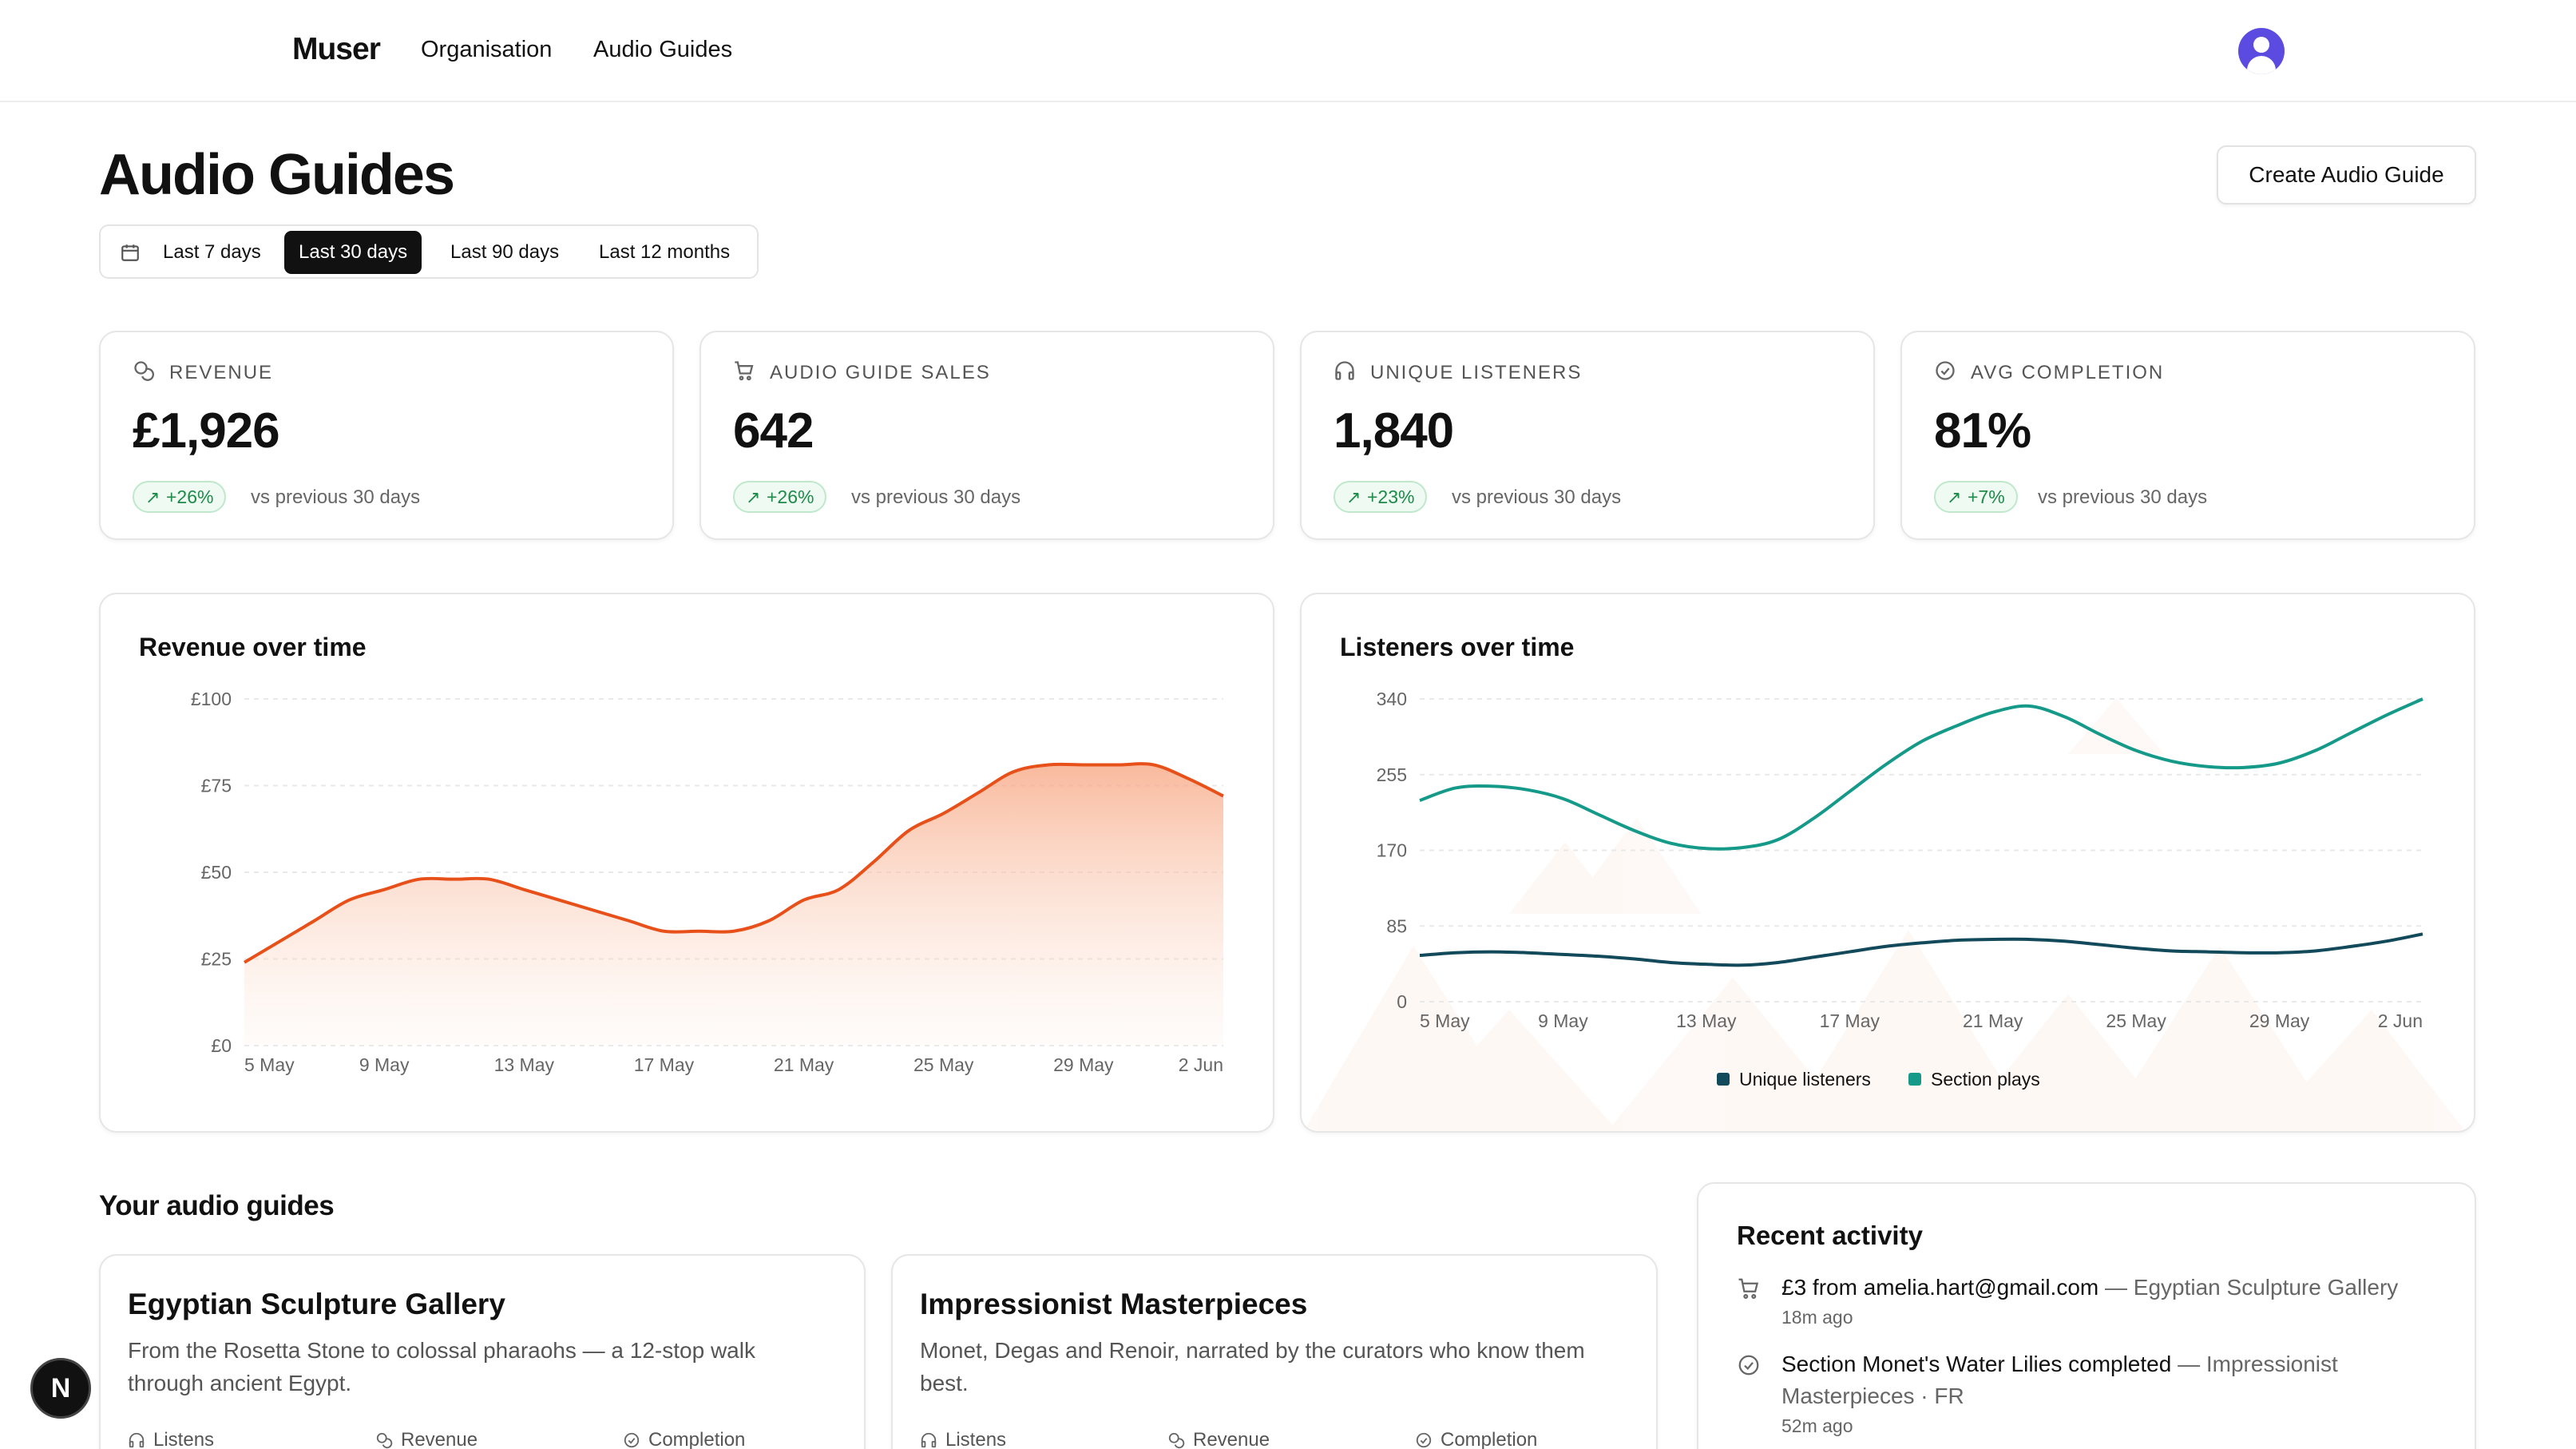  What do you see at coordinates (665, 252) in the screenshot?
I see `range-option-12-months: Last 12 months` at bounding box center [665, 252].